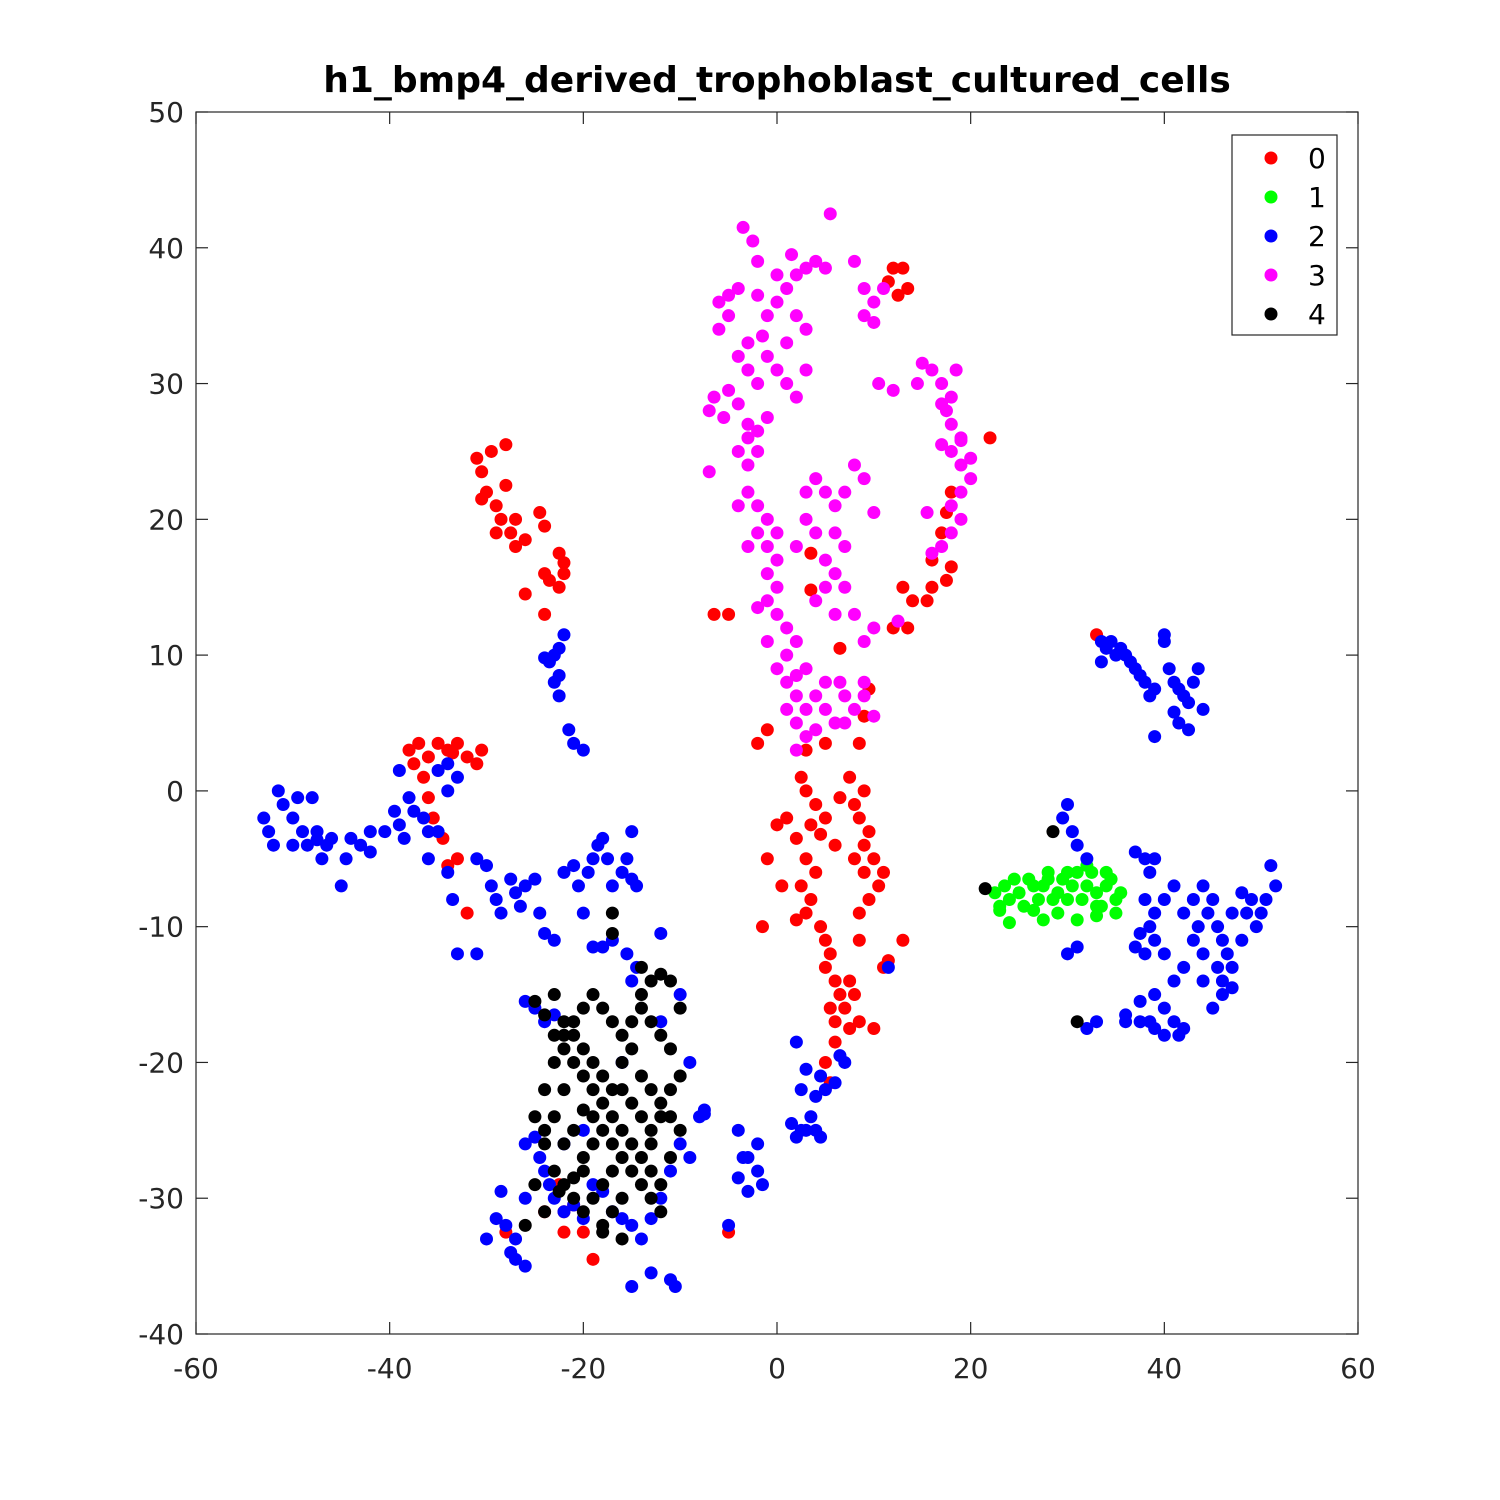  Describe the element at coordinates (1317, 197) in the screenshot. I see `legend-label: 1` at that location.